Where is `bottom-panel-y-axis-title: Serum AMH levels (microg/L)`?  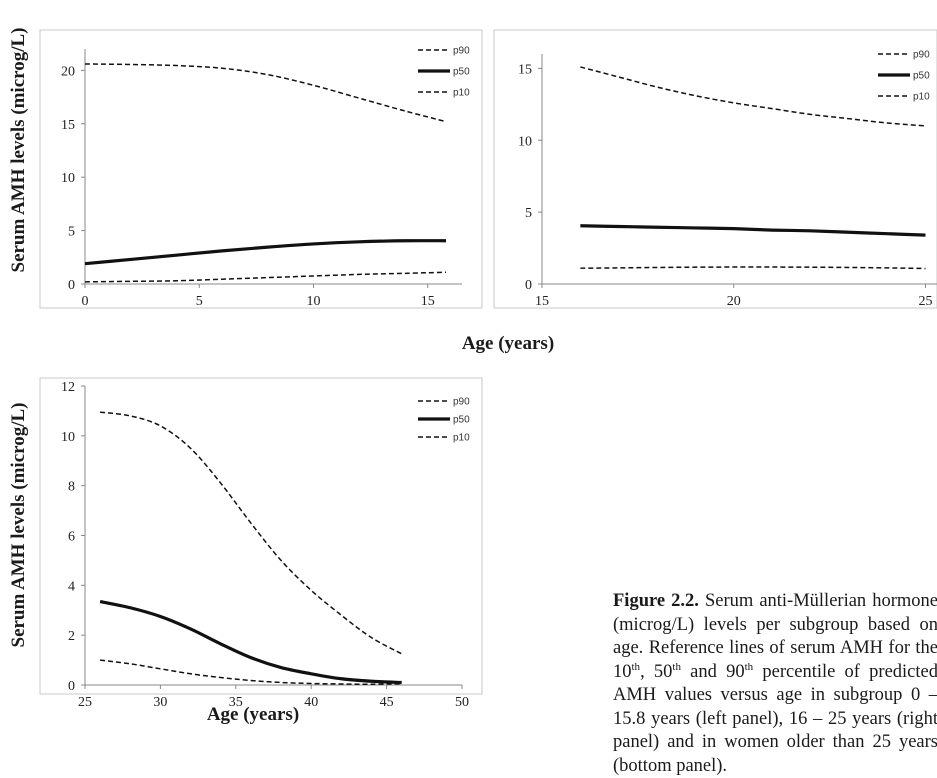
bottom-panel-y-axis-title: Serum AMH levels (microg/L) is located at coordinates (18, 524).